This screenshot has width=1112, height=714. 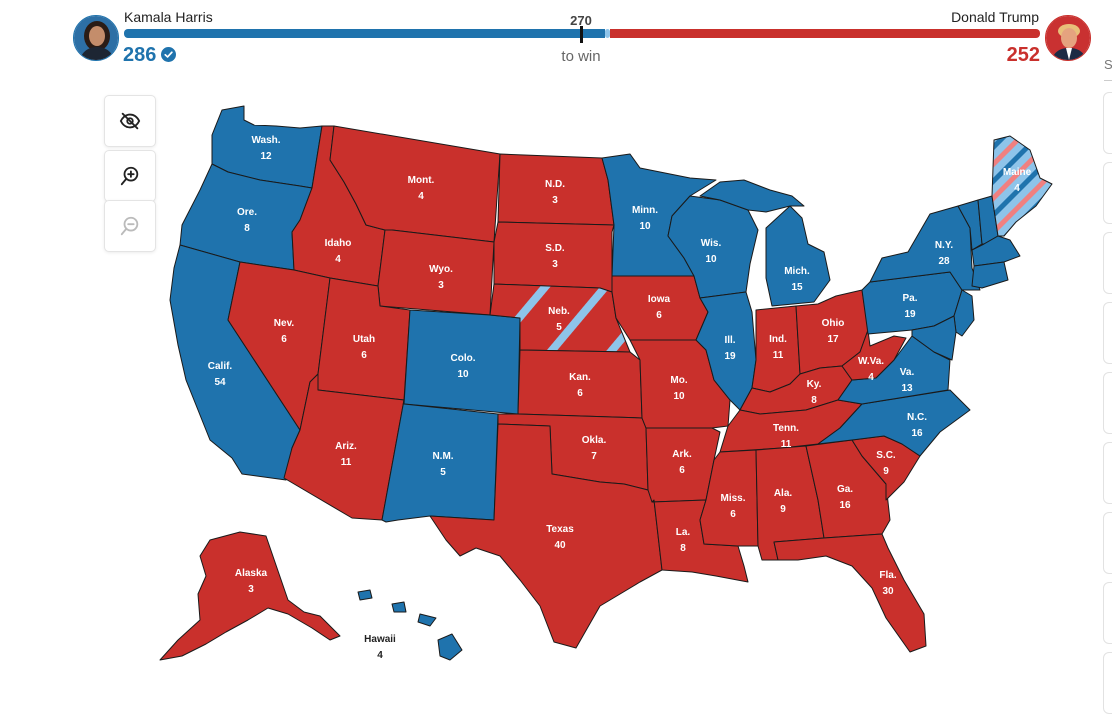 What do you see at coordinates (732, 498) in the screenshot?
I see `state-label: Miss.` at bounding box center [732, 498].